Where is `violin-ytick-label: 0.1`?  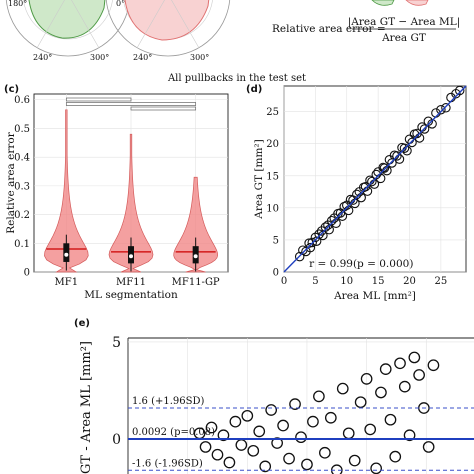 violin-ytick-label: 0.1 is located at coordinates (22, 244).